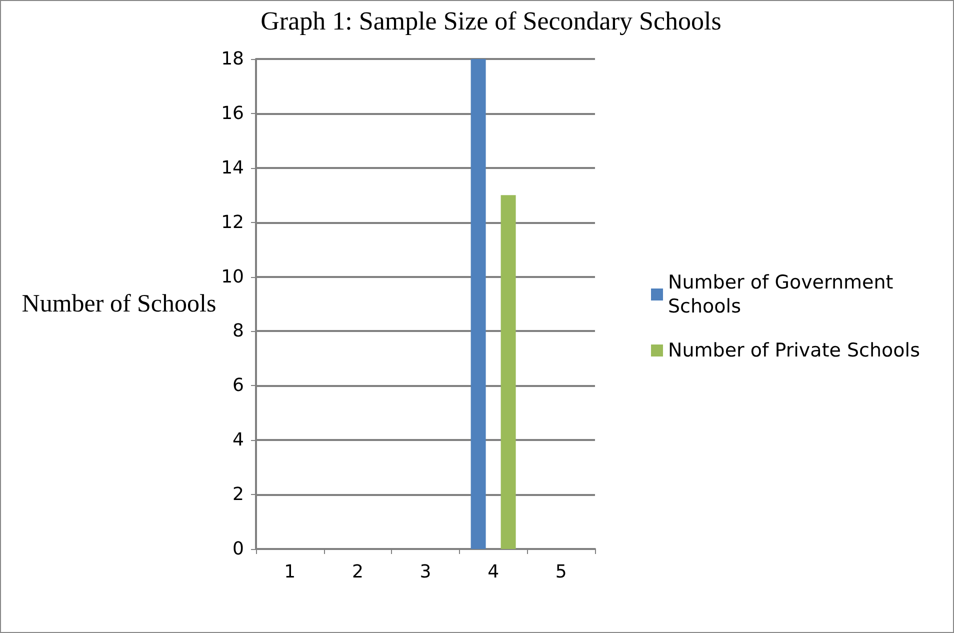 The height and width of the screenshot is (633, 954). What do you see at coordinates (232, 277) in the screenshot?
I see `y-tick-label: 10` at bounding box center [232, 277].